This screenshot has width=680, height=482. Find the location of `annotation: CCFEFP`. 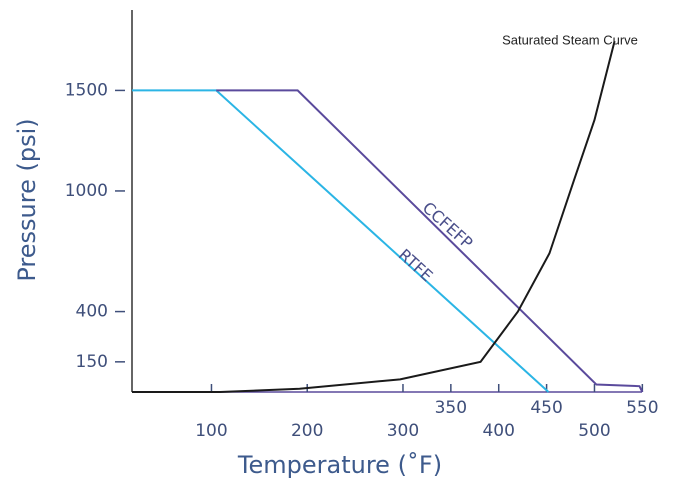

annotation: CCFEFP is located at coordinates (448, 225).